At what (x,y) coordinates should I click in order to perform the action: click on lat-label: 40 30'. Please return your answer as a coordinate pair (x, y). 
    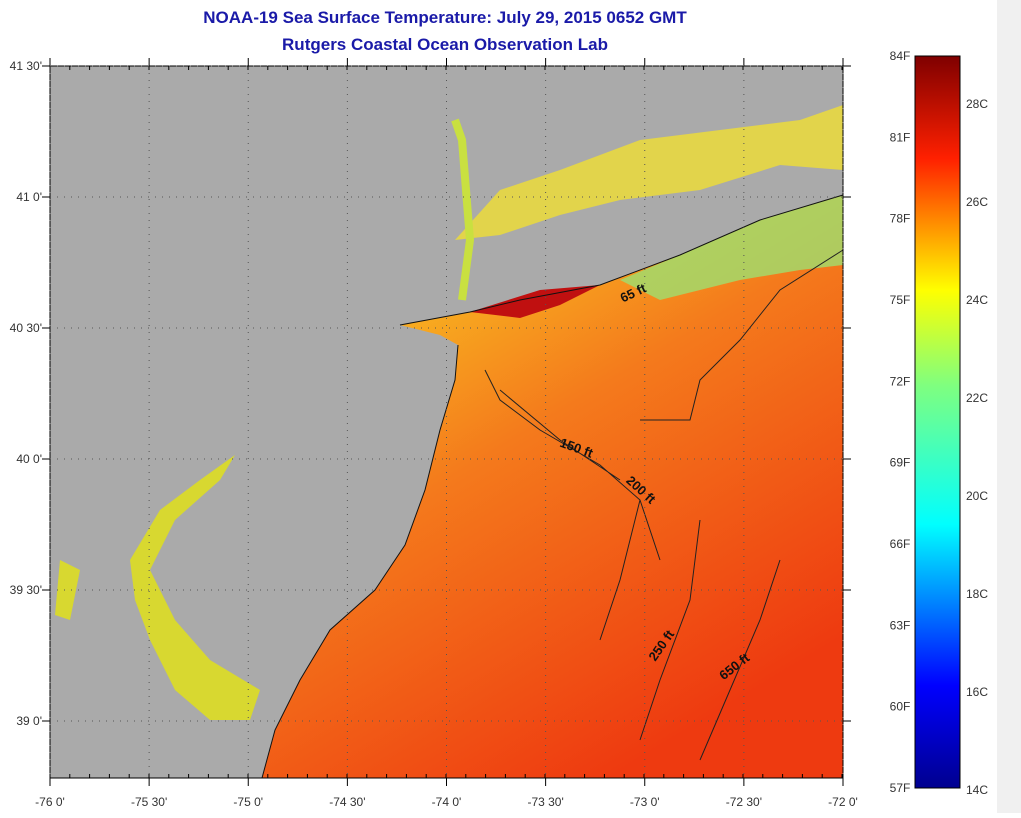
    Looking at the image, I should click on (26, 328).